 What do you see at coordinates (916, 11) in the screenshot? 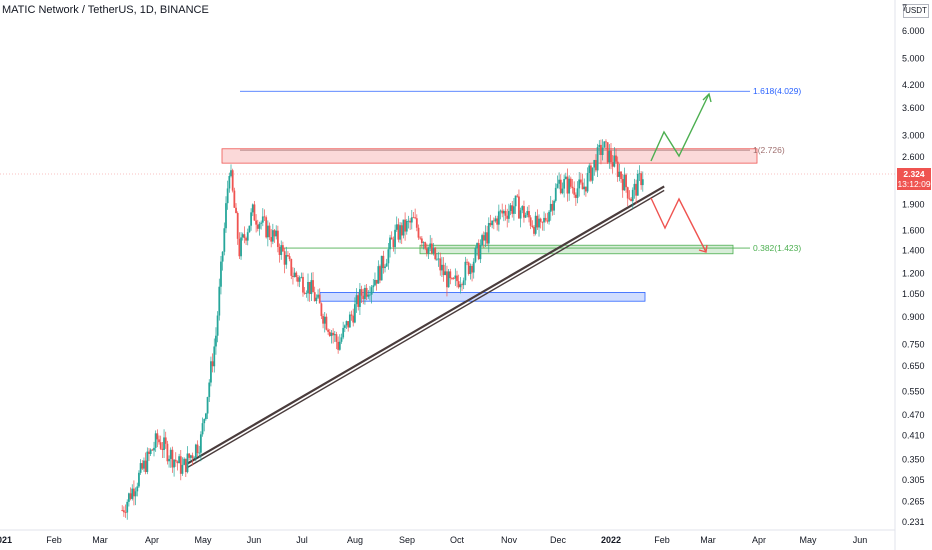
I see `currency-label: USDT` at bounding box center [916, 11].